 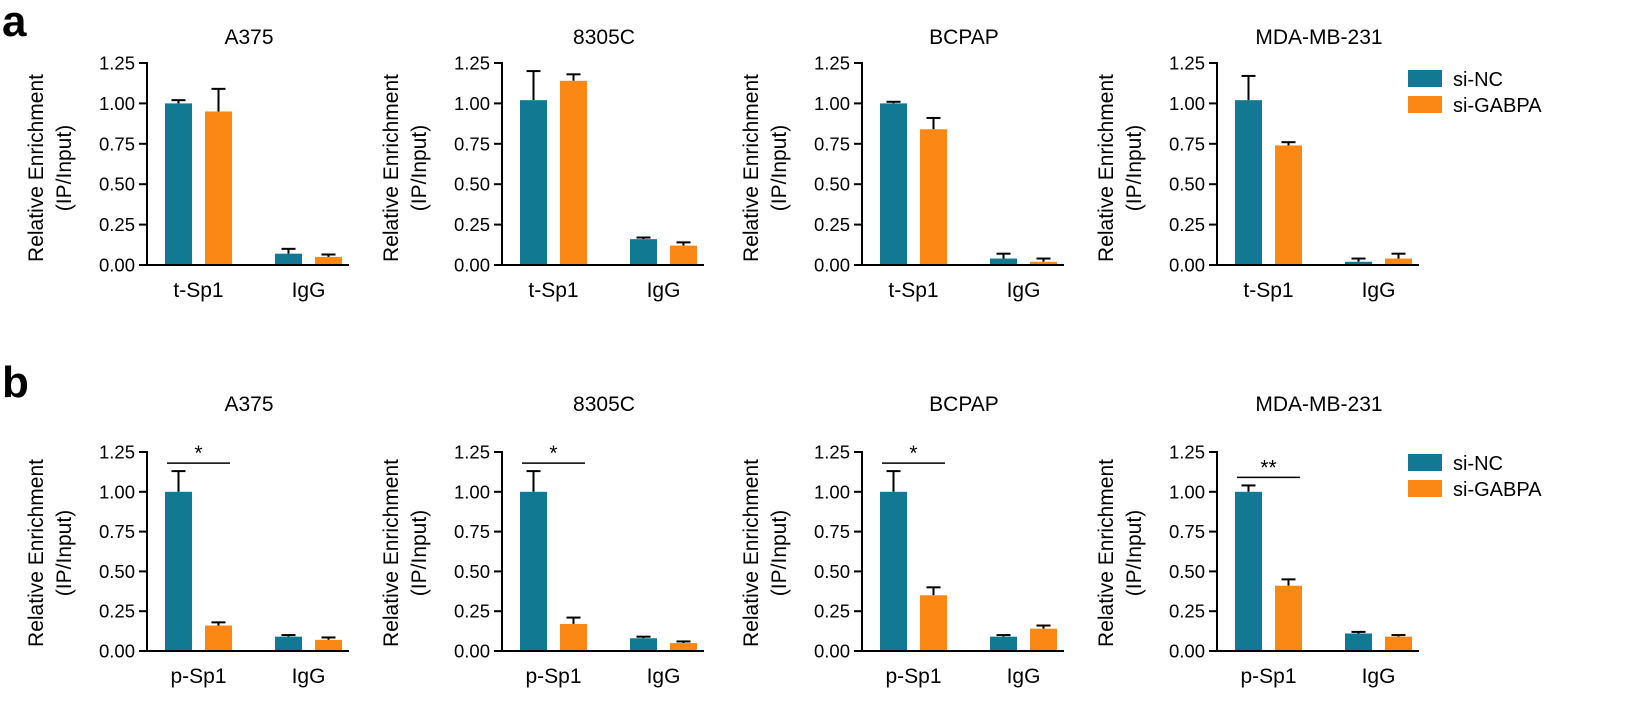 What do you see at coordinates (218, 638) in the screenshot?
I see `bar-si-gabpa-p-sp1` at bounding box center [218, 638].